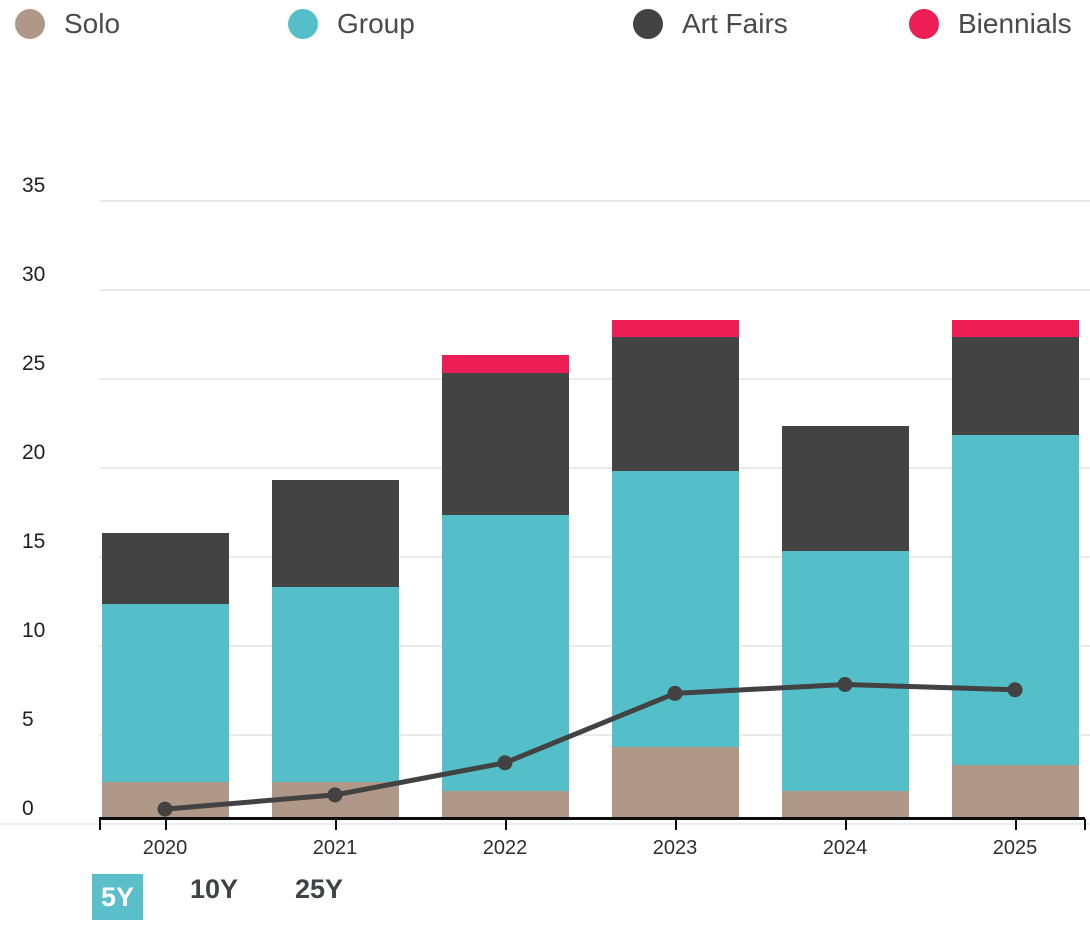  What do you see at coordinates (735, 23) in the screenshot?
I see `legend-label-art-fairs: Art Fairs` at bounding box center [735, 23].